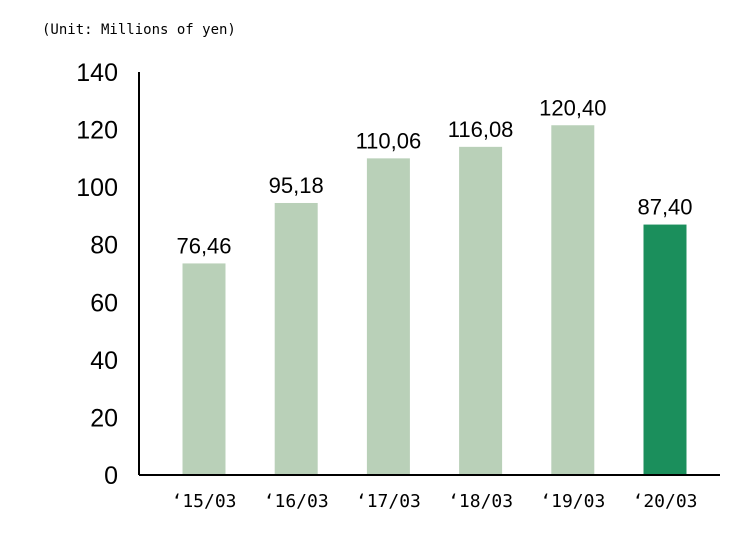 This screenshot has width=750, height=533. I want to click on y-tick-label: 40, so click(104, 361).